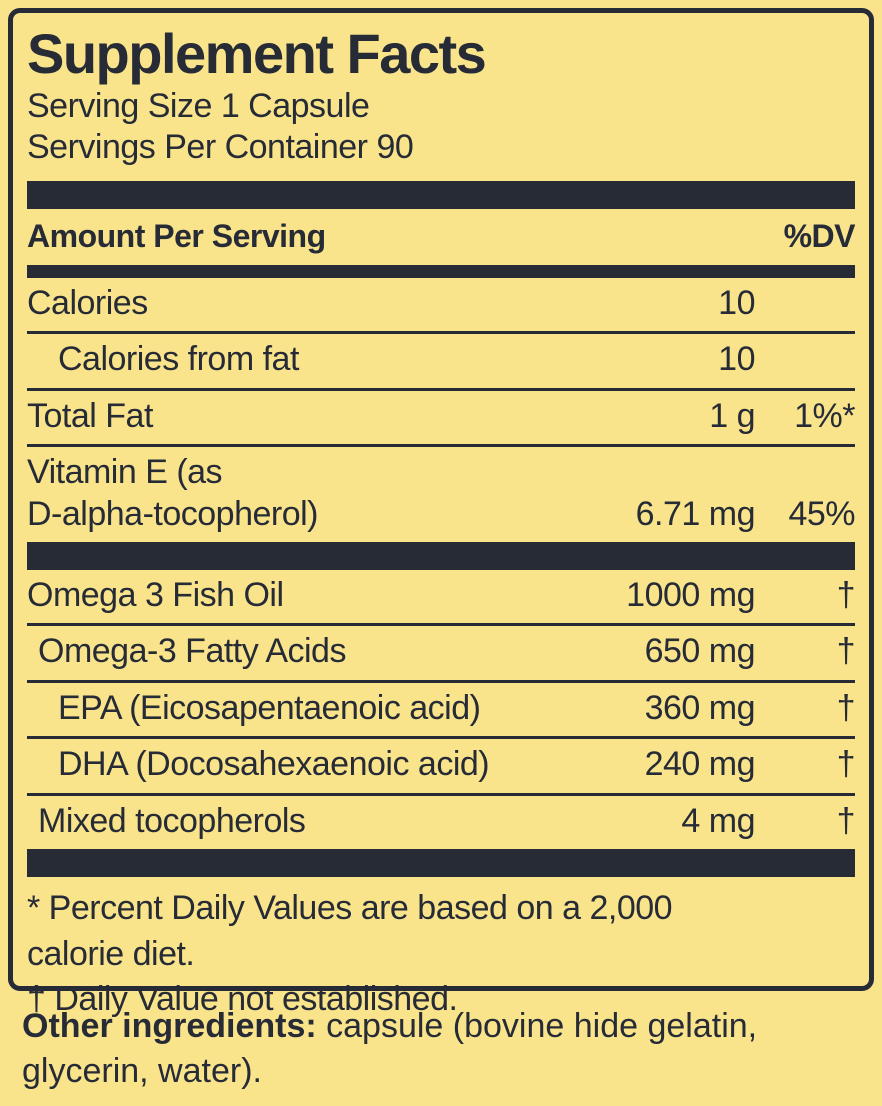 The height and width of the screenshot is (1106, 882). Describe the element at coordinates (441, 863) in the screenshot. I see `section-divider-bottom` at that location.